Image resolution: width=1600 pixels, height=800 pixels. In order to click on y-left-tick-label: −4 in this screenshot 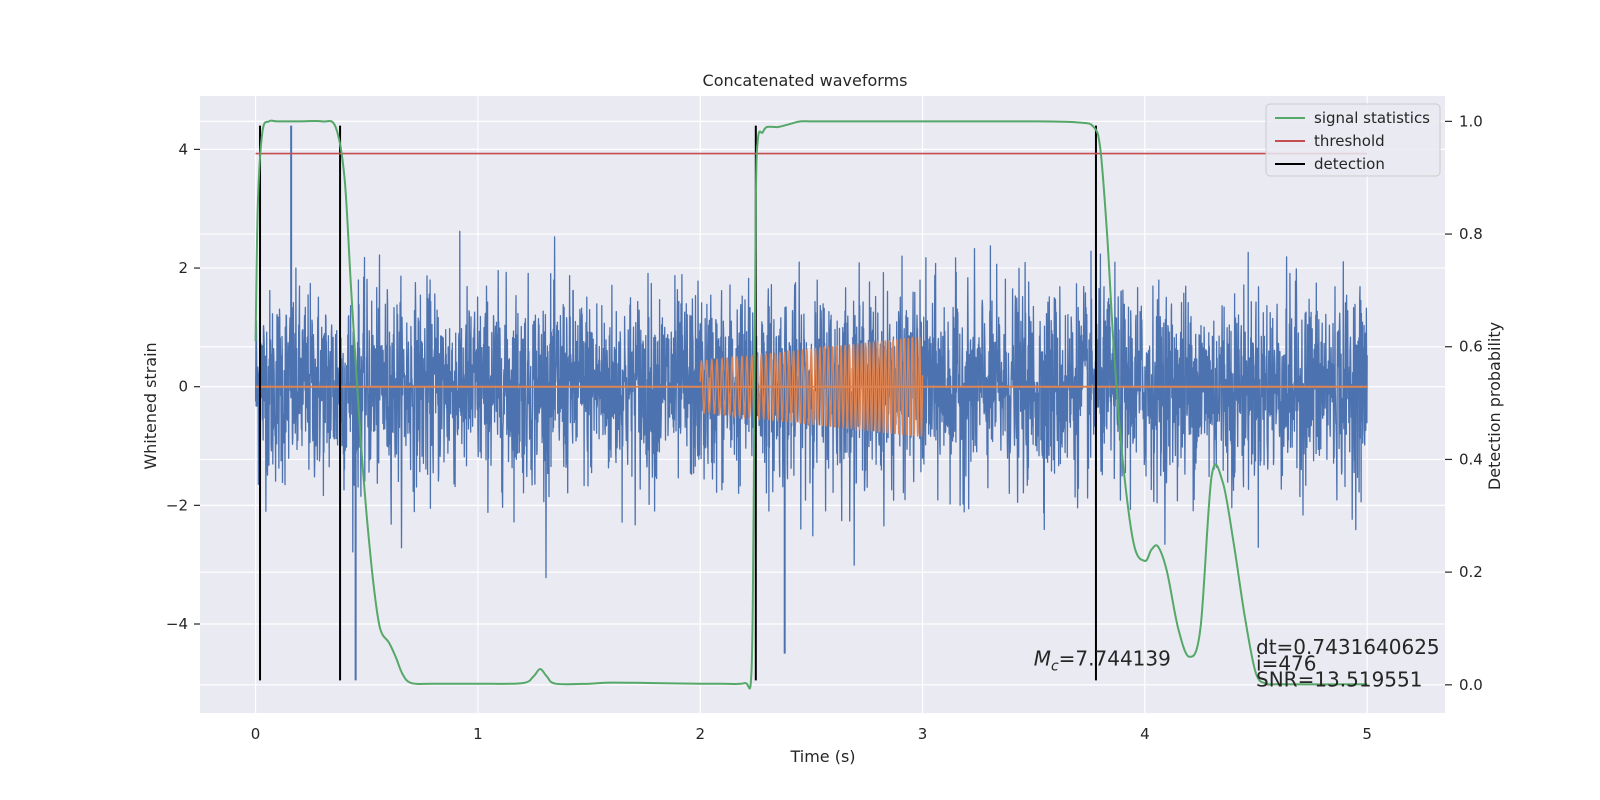, I will do `click(177, 624)`.